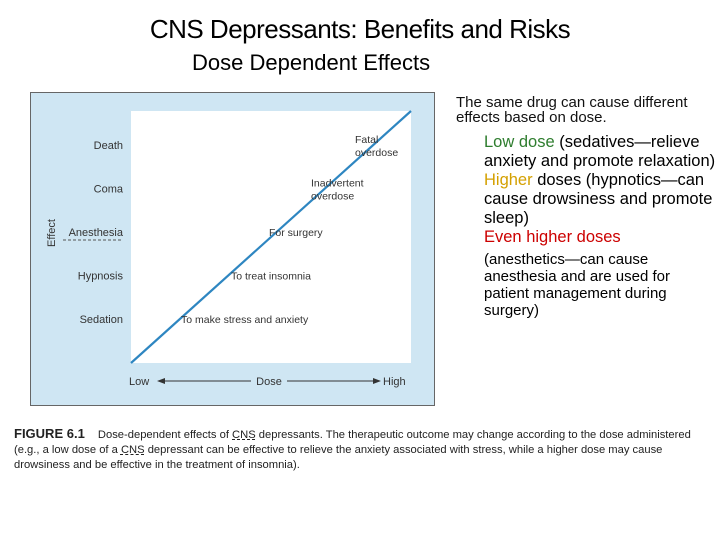  I want to click on y-axis-label: Effect, so click(52, 233).